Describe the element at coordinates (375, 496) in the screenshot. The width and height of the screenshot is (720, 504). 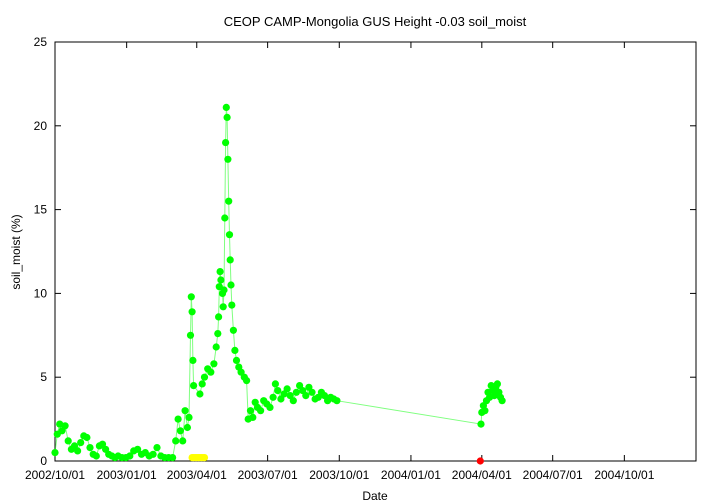
I see `x-axis-label: Date` at that location.